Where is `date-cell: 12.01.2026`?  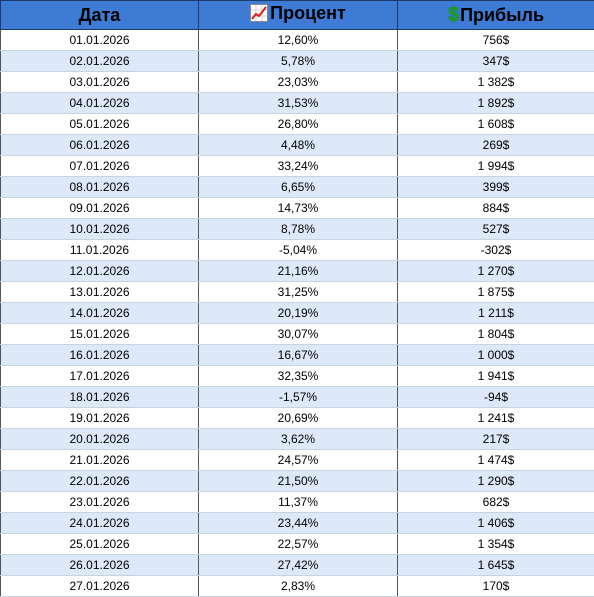 date-cell: 12.01.2026 is located at coordinates (100, 271).